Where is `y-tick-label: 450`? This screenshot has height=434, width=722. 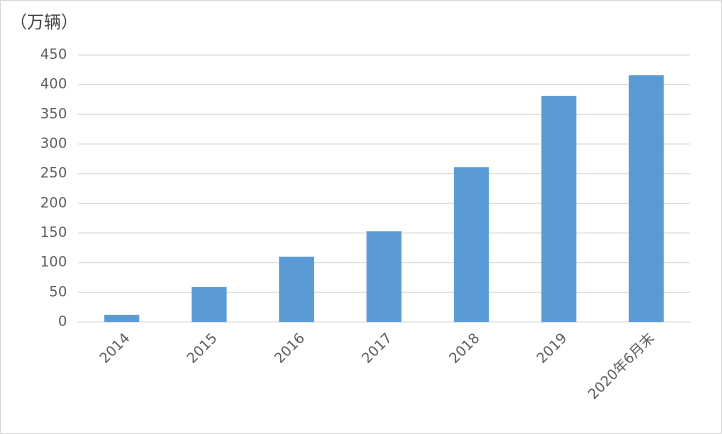
y-tick-label: 450 is located at coordinates (53, 55).